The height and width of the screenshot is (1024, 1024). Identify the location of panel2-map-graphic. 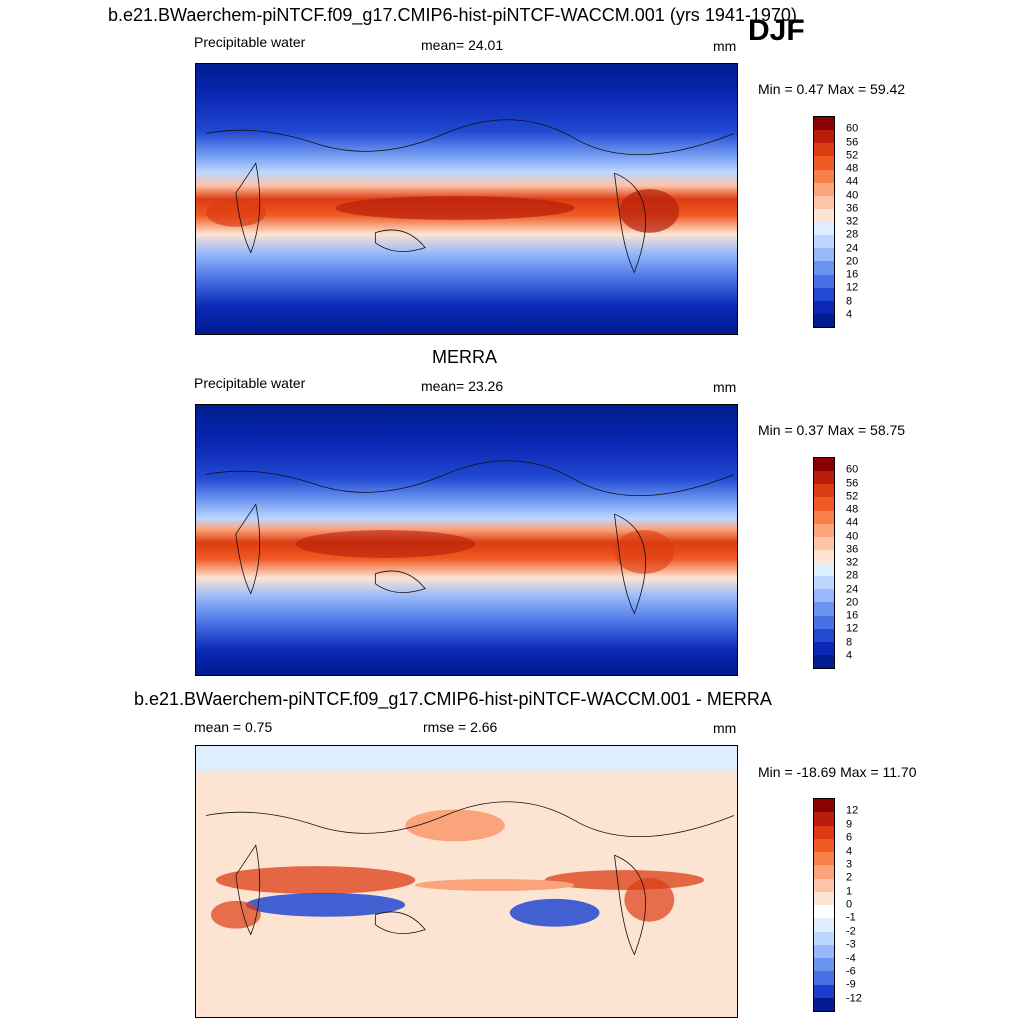
(466, 540).